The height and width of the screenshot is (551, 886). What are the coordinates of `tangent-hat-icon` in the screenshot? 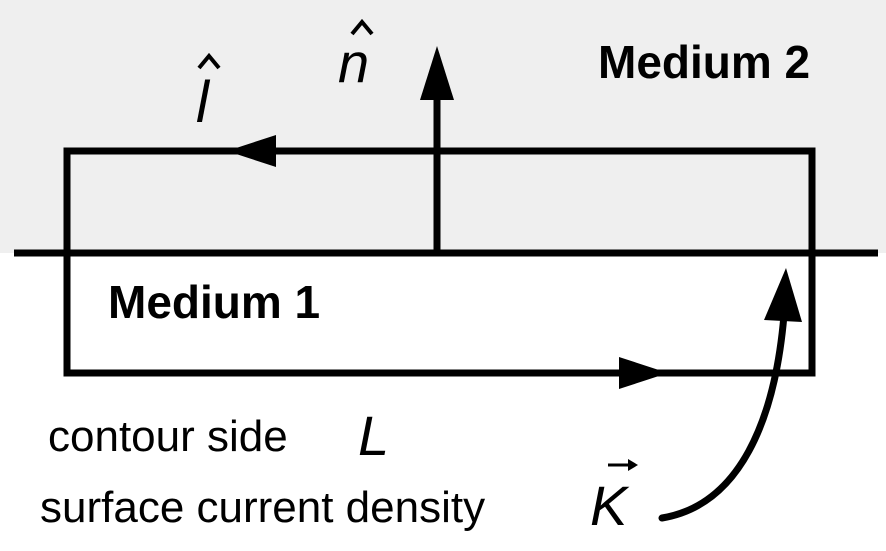 It's located at (209, 61).